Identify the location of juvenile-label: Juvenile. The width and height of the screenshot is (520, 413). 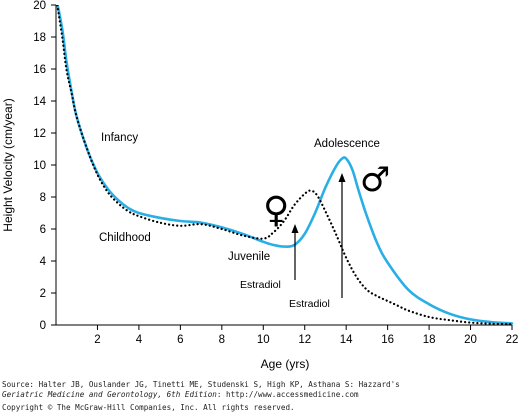
(249, 257).